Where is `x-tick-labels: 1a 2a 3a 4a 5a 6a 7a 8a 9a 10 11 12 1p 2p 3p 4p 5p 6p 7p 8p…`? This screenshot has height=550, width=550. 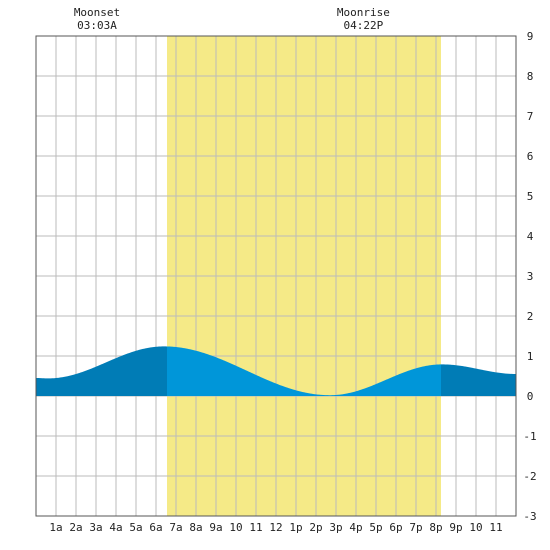
x-tick-labels: 1a 2a 3a 4a 5a 6a 7a 8a 9a 10 11 12 1p 2p 3p 4p 5p 6p 7p 8p… is located at coordinates (275, 527).